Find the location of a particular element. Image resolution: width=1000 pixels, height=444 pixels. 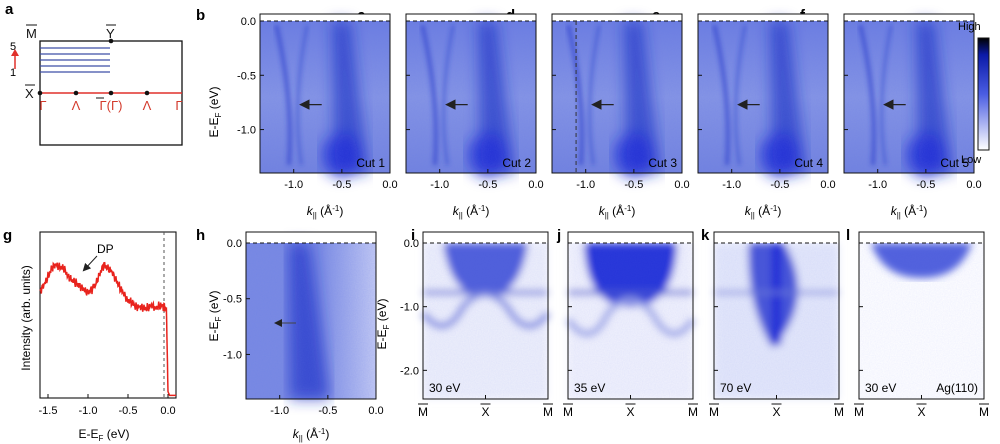

symbol-m: M is located at coordinates (31, 33).